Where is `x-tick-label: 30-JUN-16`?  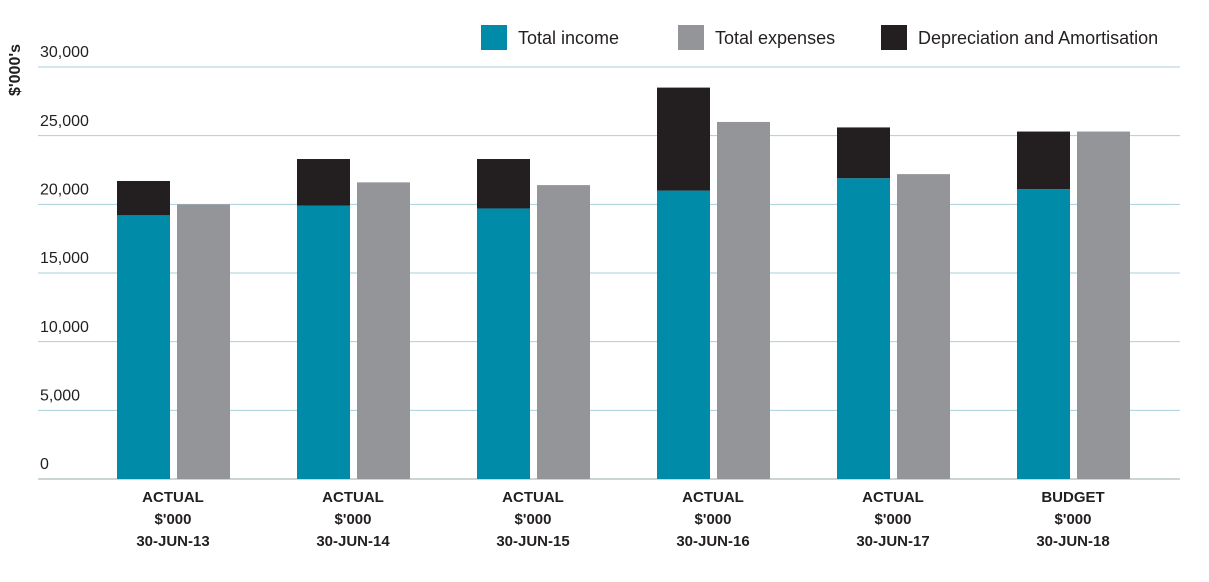 x-tick-label: 30-JUN-16 is located at coordinates (712, 541).